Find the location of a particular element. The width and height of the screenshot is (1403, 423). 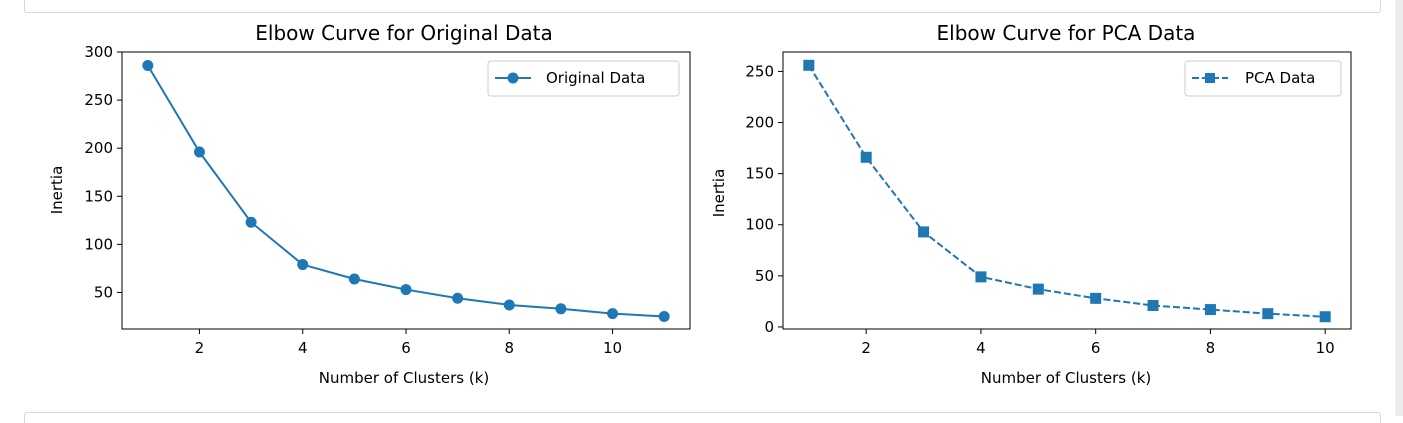

chart-title: Elbow Curve for Original Data is located at coordinates (403, 33).